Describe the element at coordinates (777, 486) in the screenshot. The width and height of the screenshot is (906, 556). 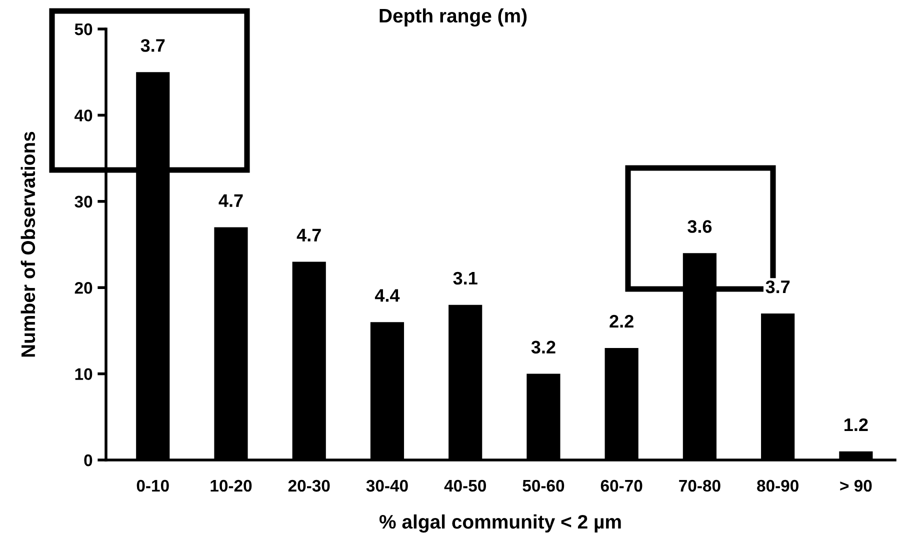
I see `x-tick-label: 80-90` at that location.